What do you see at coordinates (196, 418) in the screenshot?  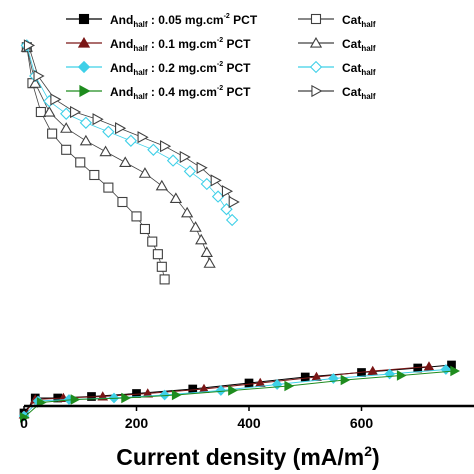 I see `x-axis-ticks: 0 200 400 600` at bounding box center [196, 418].